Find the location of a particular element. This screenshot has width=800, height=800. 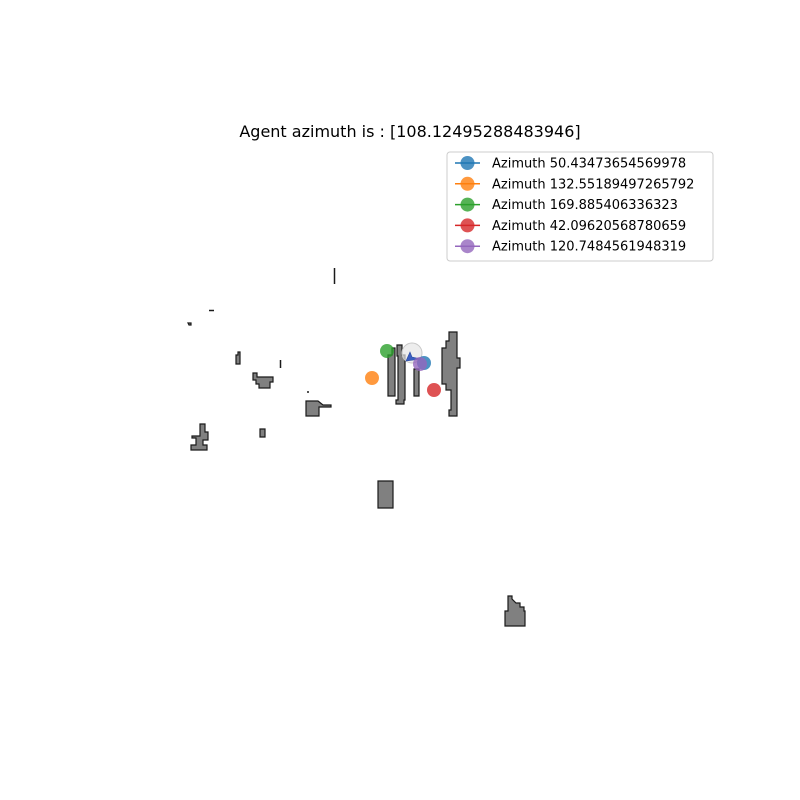

legend-label-3: Azimuth 169.885406336323 is located at coordinates (585, 205).